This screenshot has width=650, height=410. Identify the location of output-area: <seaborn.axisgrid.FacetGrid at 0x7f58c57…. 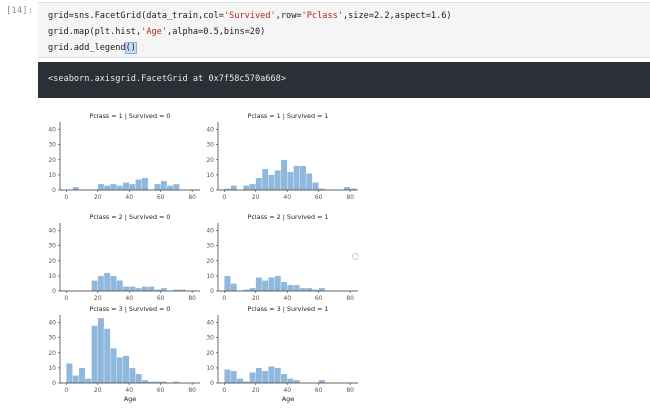
(344, 80).